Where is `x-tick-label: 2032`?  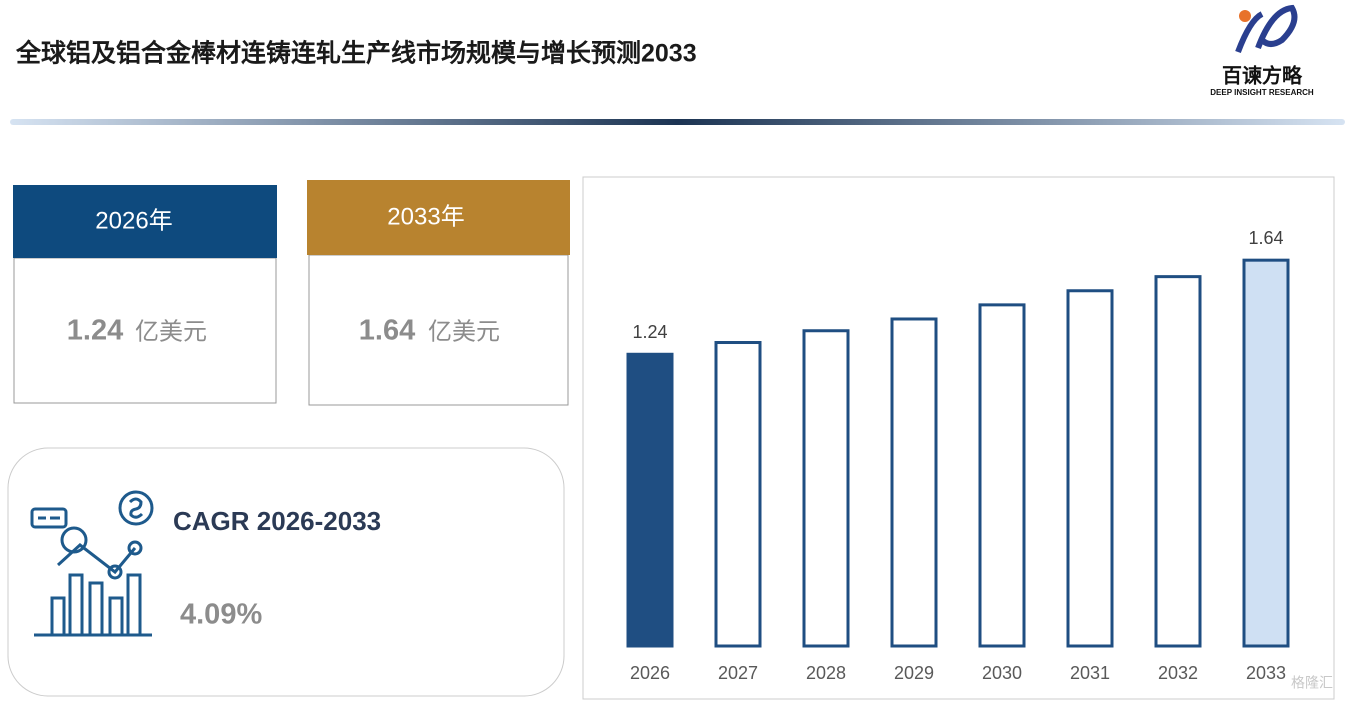 x-tick-label: 2032 is located at coordinates (1178, 673).